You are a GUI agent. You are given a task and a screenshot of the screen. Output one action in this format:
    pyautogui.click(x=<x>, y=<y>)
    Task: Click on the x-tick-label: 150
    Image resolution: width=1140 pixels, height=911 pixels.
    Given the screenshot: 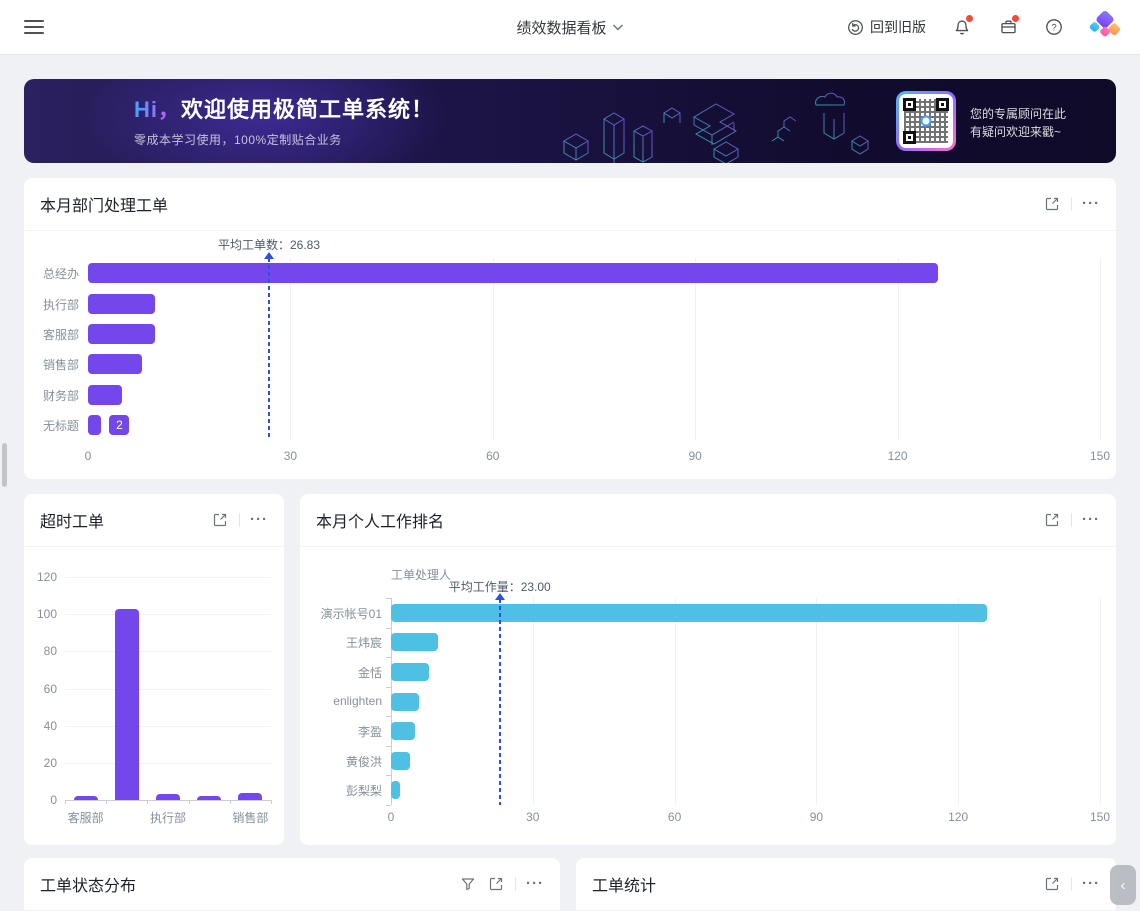 What is the action you would take?
    pyautogui.click(x=1100, y=456)
    